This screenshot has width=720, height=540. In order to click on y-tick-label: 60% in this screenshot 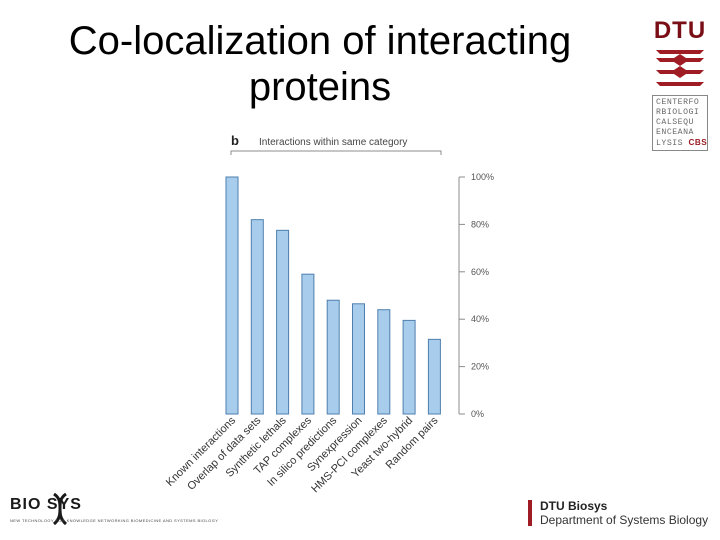, I will do `click(480, 272)`.